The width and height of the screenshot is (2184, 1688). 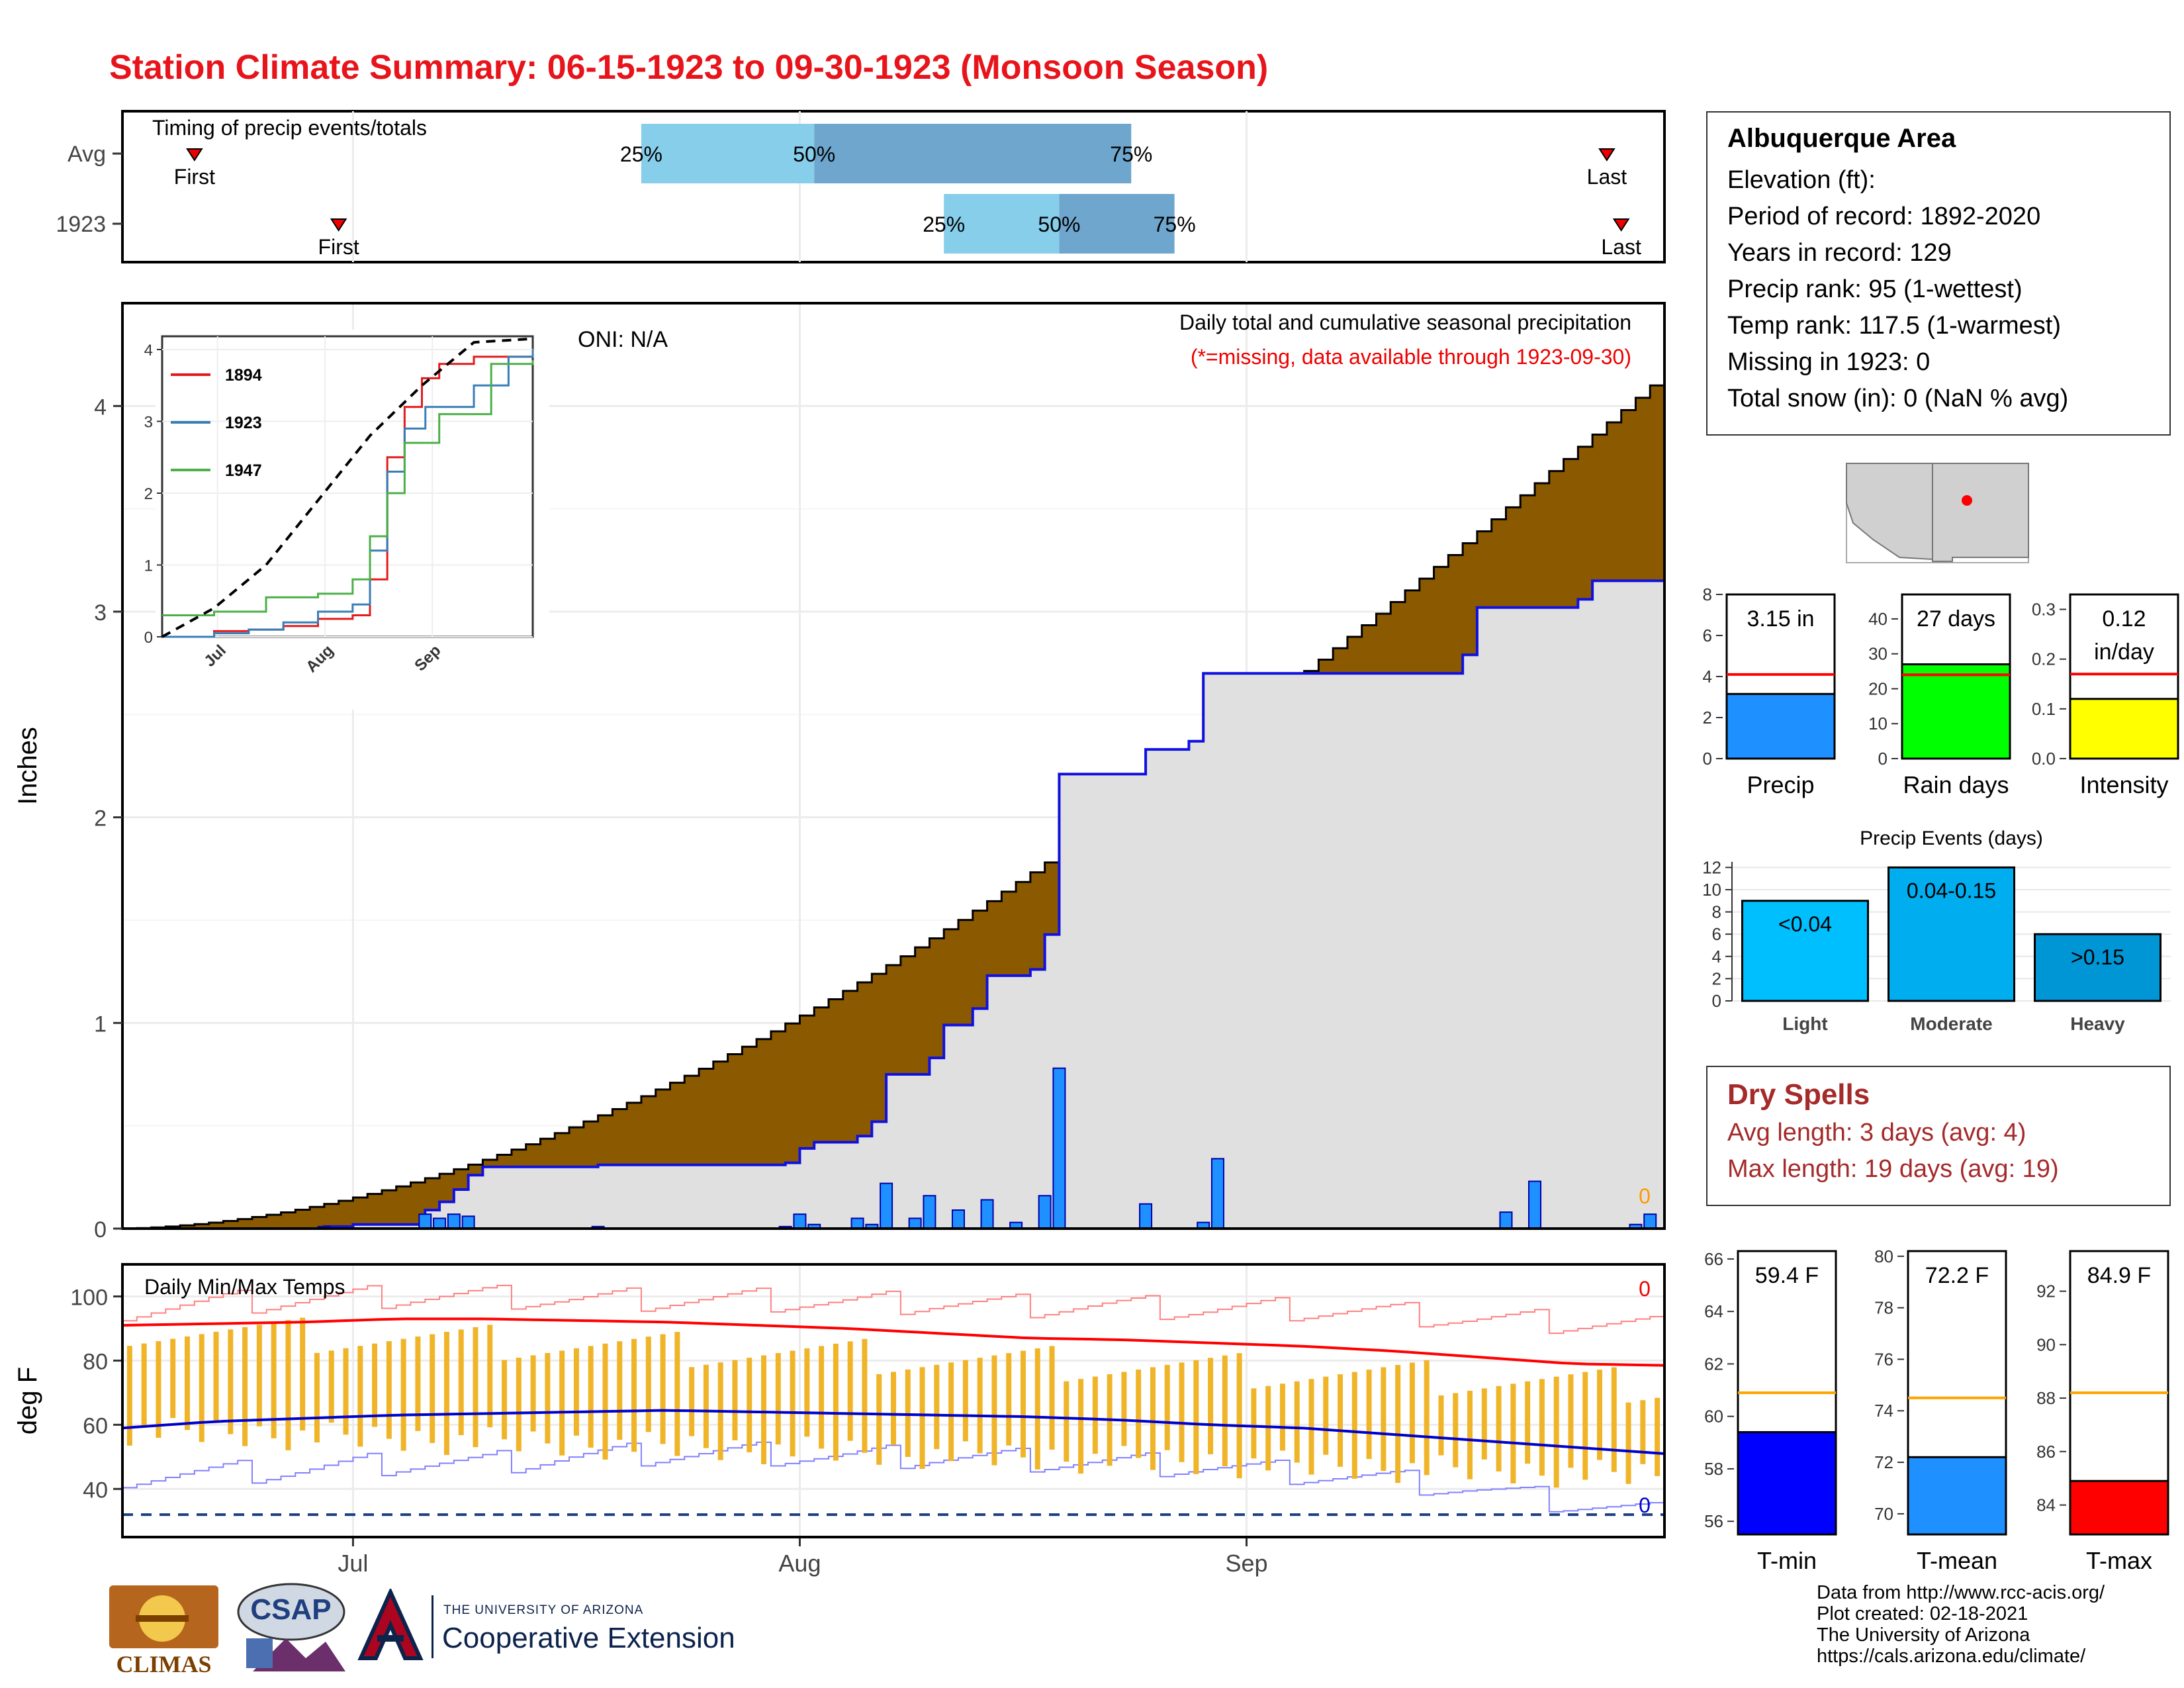 What do you see at coordinates (89, 1297) in the screenshot?
I see `temp-ytick-label: 100` at bounding box center [89, 1297].